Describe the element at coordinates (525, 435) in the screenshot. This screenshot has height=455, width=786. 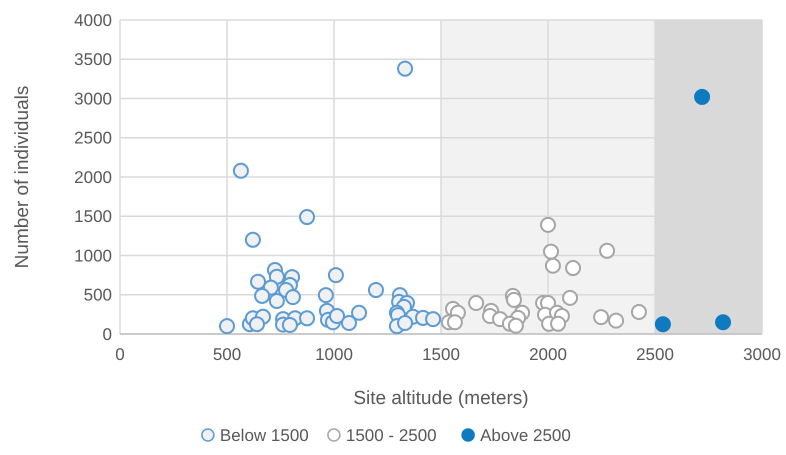
I see `legend-label: Above 2500` at that location.